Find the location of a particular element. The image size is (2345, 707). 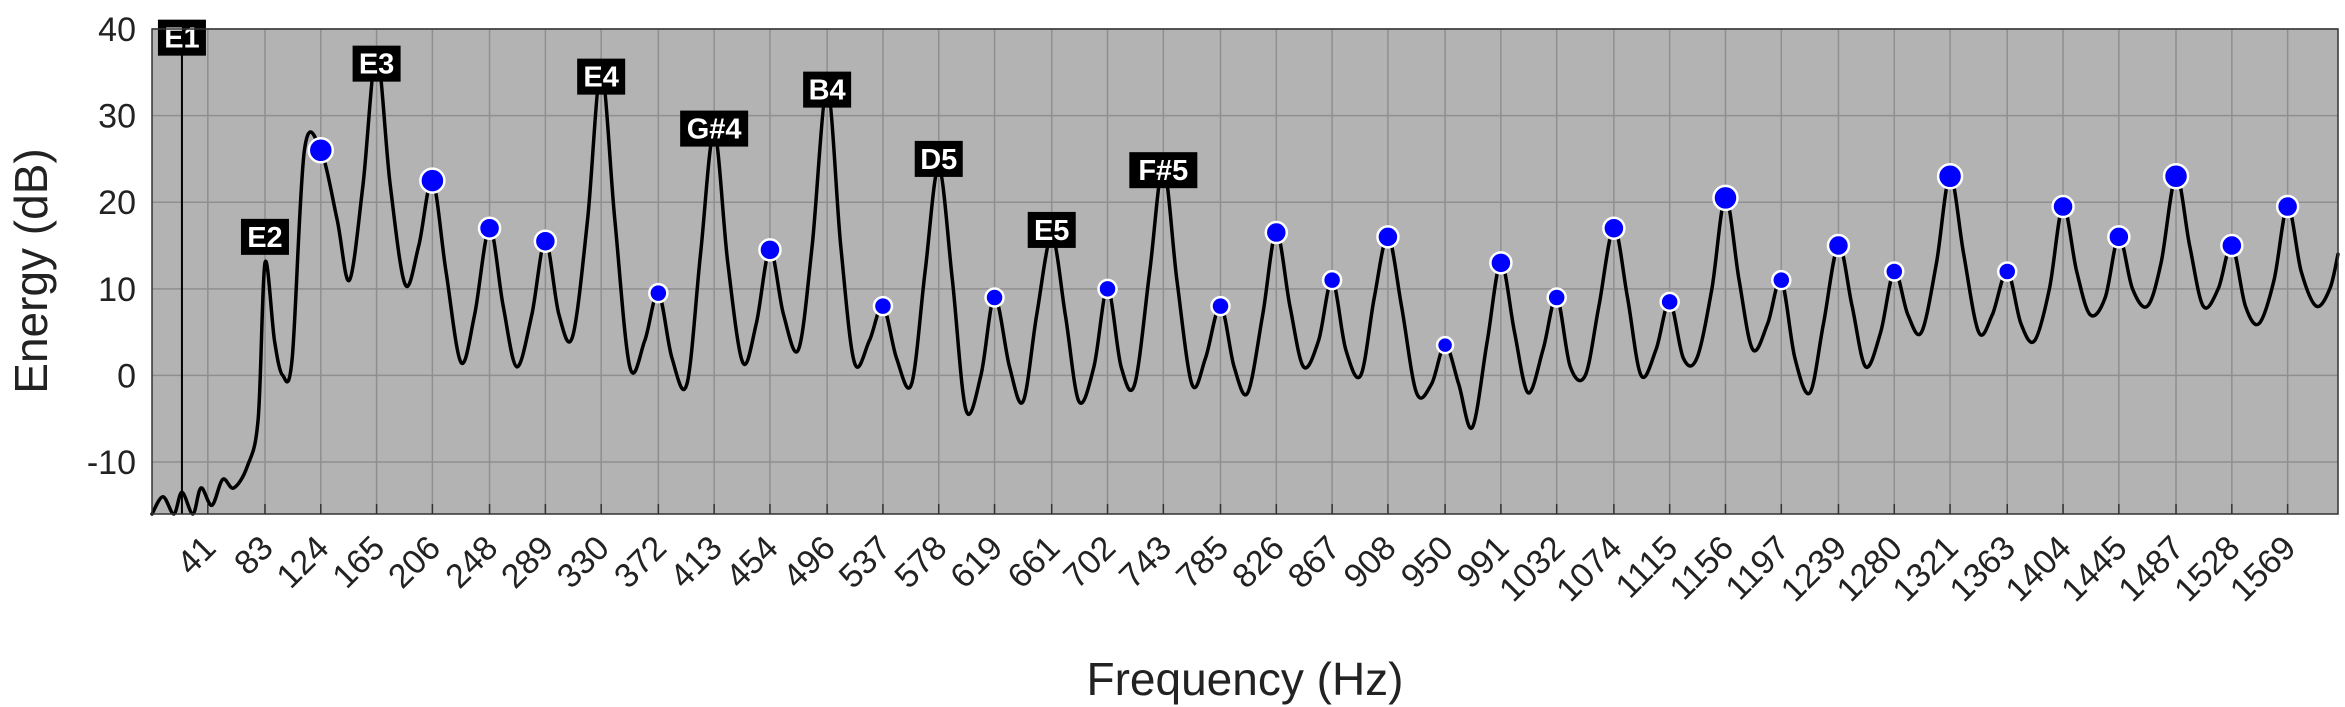

x-tick-label: 950 is located at coordinates (1427, 562).